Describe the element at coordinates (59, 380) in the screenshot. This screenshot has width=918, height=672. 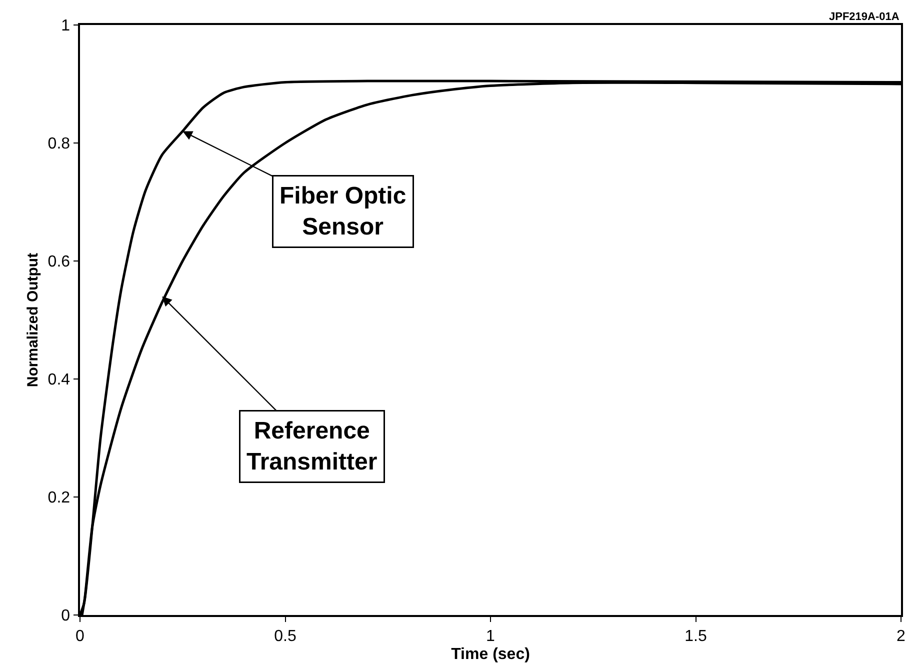
I see `y-tick-label: 0.4` at that location.